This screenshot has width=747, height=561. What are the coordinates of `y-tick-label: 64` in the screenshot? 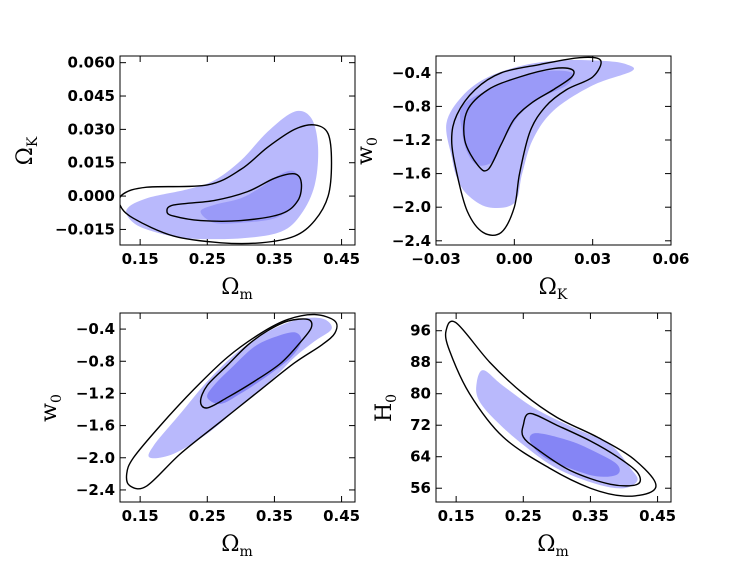 It's located at (420, 457).